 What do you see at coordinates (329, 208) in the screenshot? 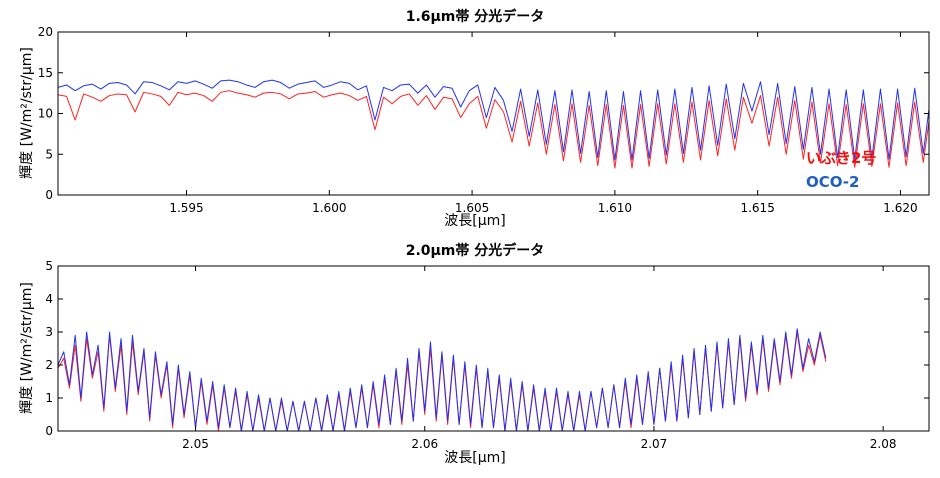
I see `chart-1-xtick-label: 1.600` at bounding box center [329, 208].